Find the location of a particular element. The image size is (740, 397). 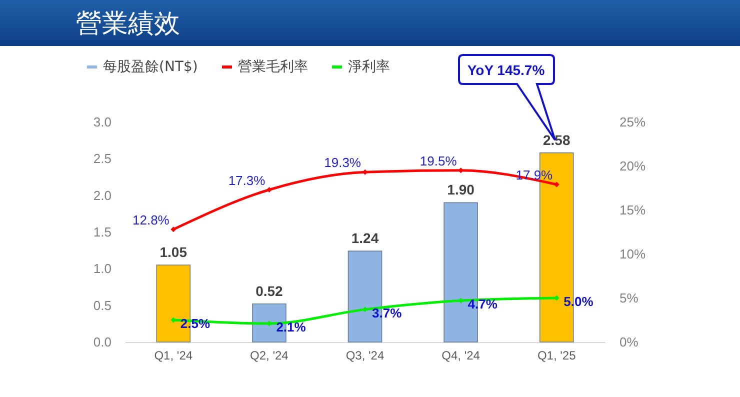

data-label: 0.52 is located at coordinates (270, 290).